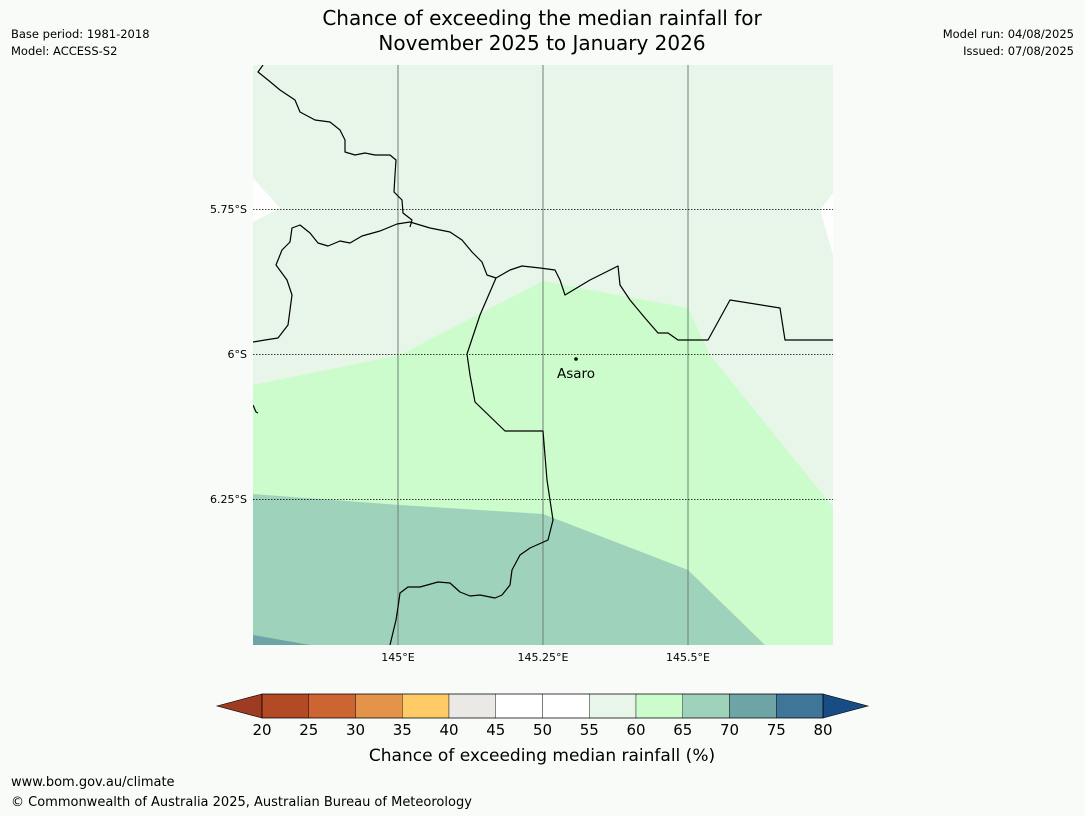 The width and height of the screenshot is (1085, 816). I want to click on model-run-text: Model run: 04/08/2025, so click(1008, 34).